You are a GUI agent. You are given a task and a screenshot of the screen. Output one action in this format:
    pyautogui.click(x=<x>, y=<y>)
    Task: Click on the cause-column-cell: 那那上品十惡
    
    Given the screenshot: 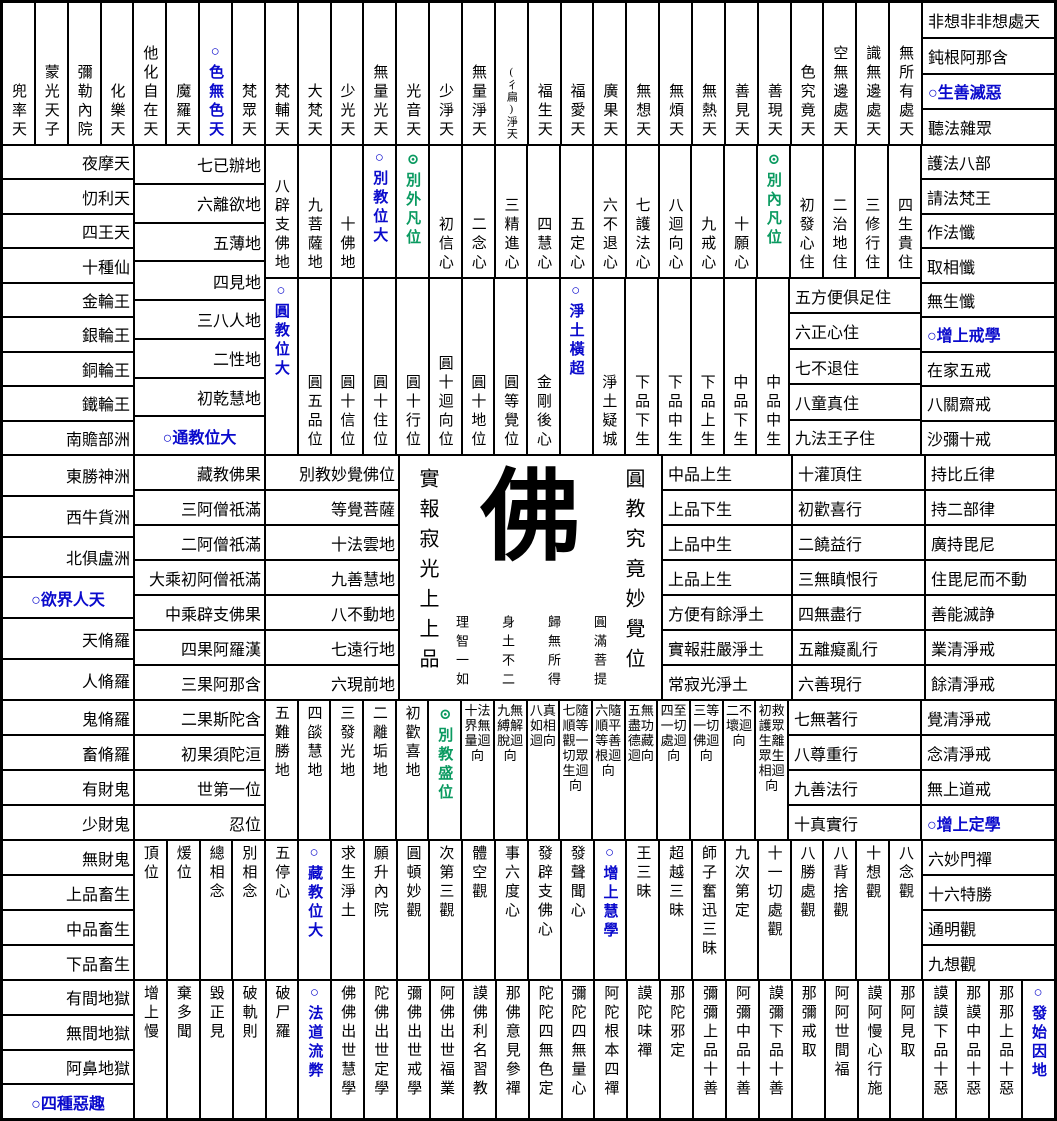 What is the action you would take?
    pyautogui.click(x=1006, y=1049)
    